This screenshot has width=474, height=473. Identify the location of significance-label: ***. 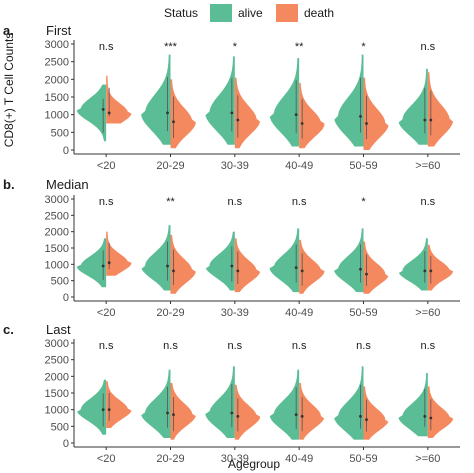
(171, 47).